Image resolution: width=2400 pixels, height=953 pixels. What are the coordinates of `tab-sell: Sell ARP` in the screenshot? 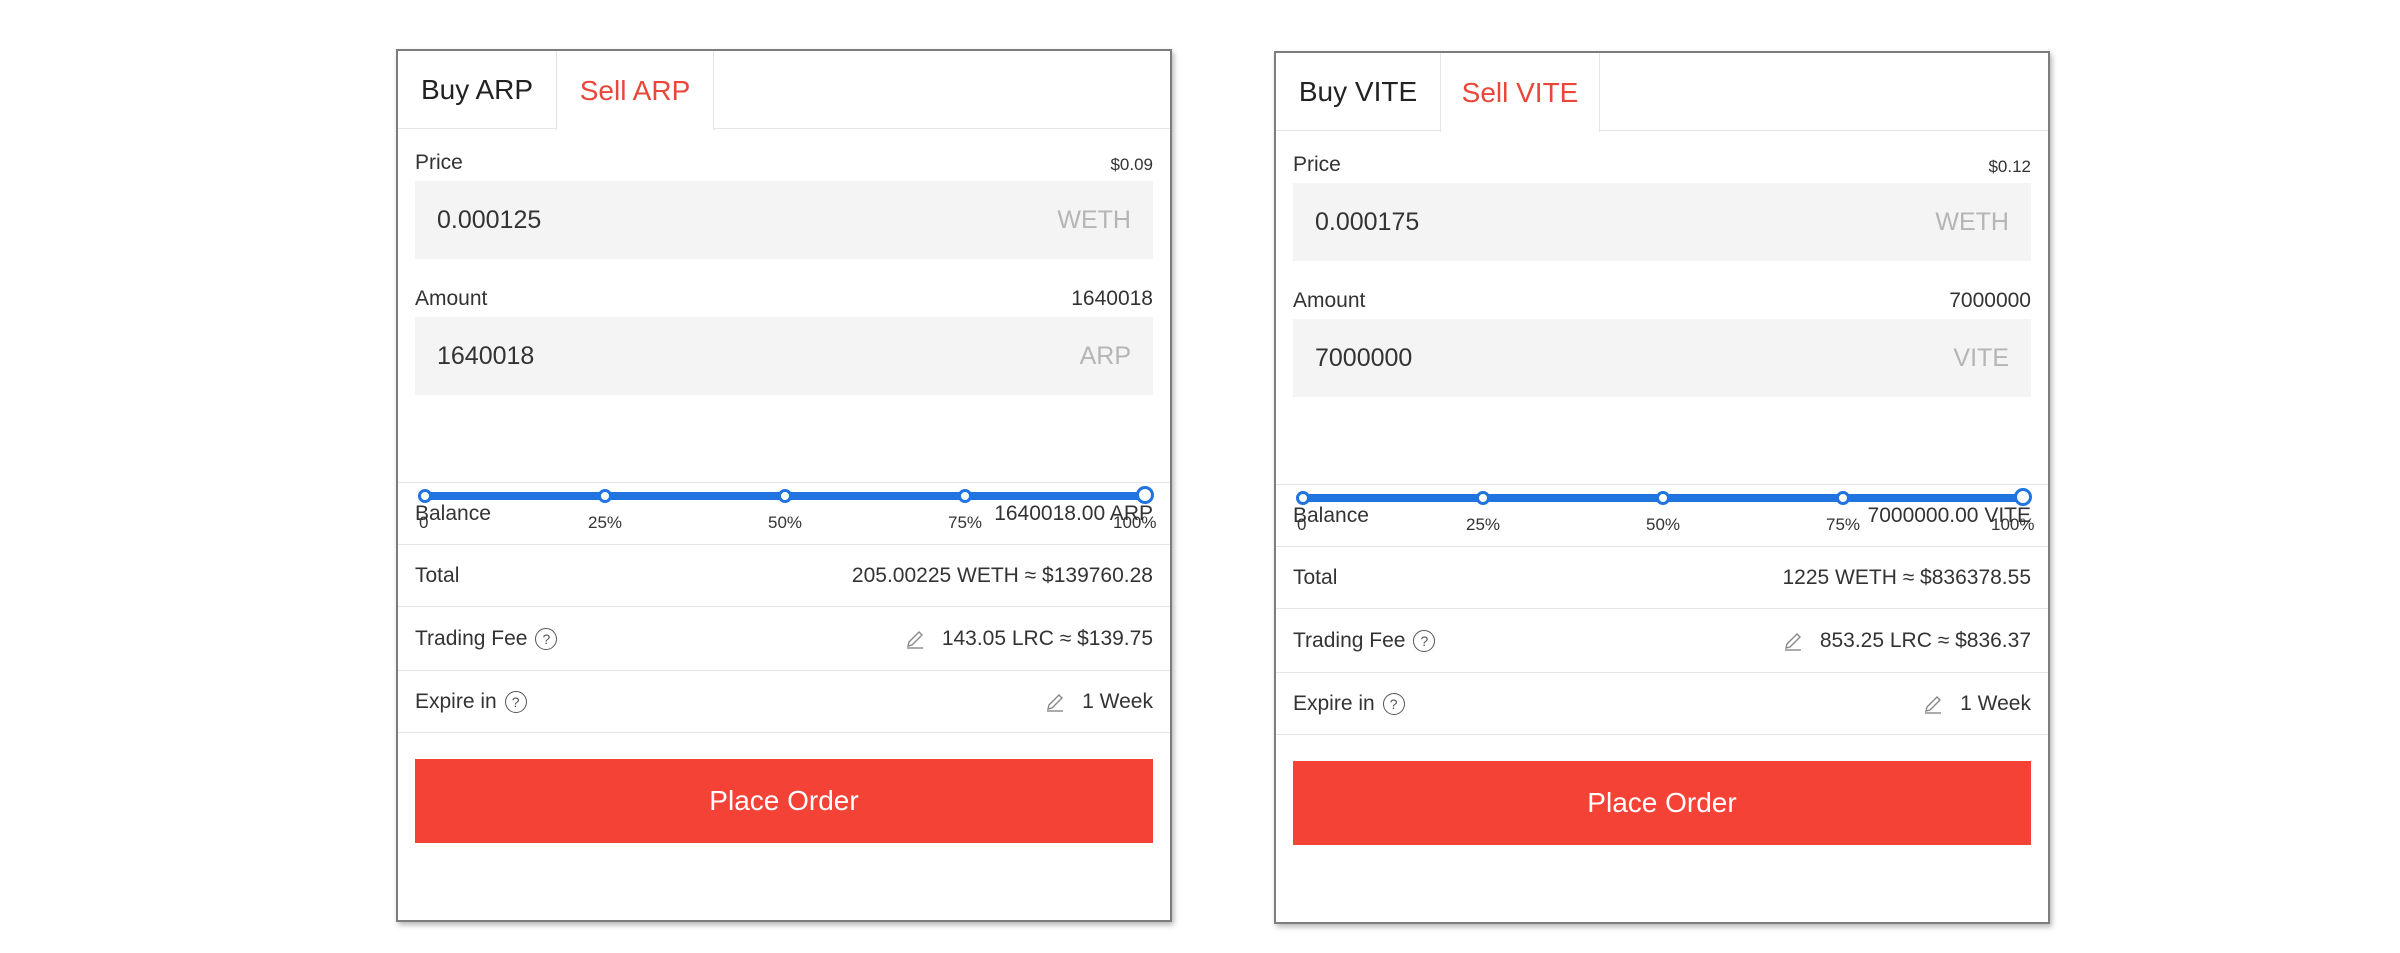 It's located at (635, 90).